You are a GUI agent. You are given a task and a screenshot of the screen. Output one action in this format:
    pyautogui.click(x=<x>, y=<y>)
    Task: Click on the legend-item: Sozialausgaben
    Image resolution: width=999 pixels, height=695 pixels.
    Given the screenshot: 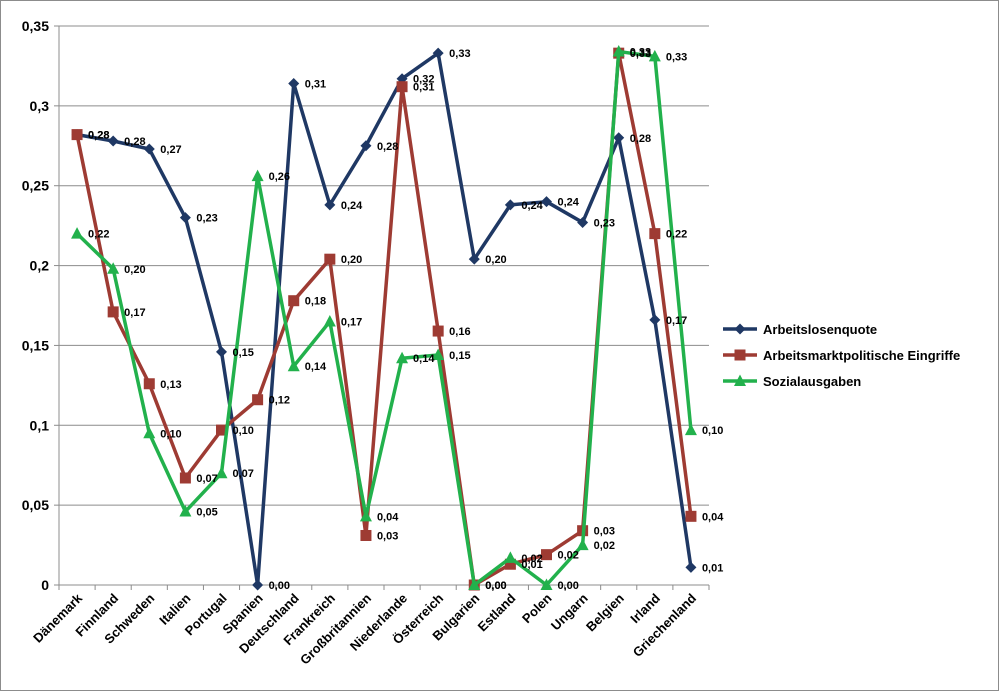 What is the action you would take?
    pyautogui.click(x=792, y=381)
    